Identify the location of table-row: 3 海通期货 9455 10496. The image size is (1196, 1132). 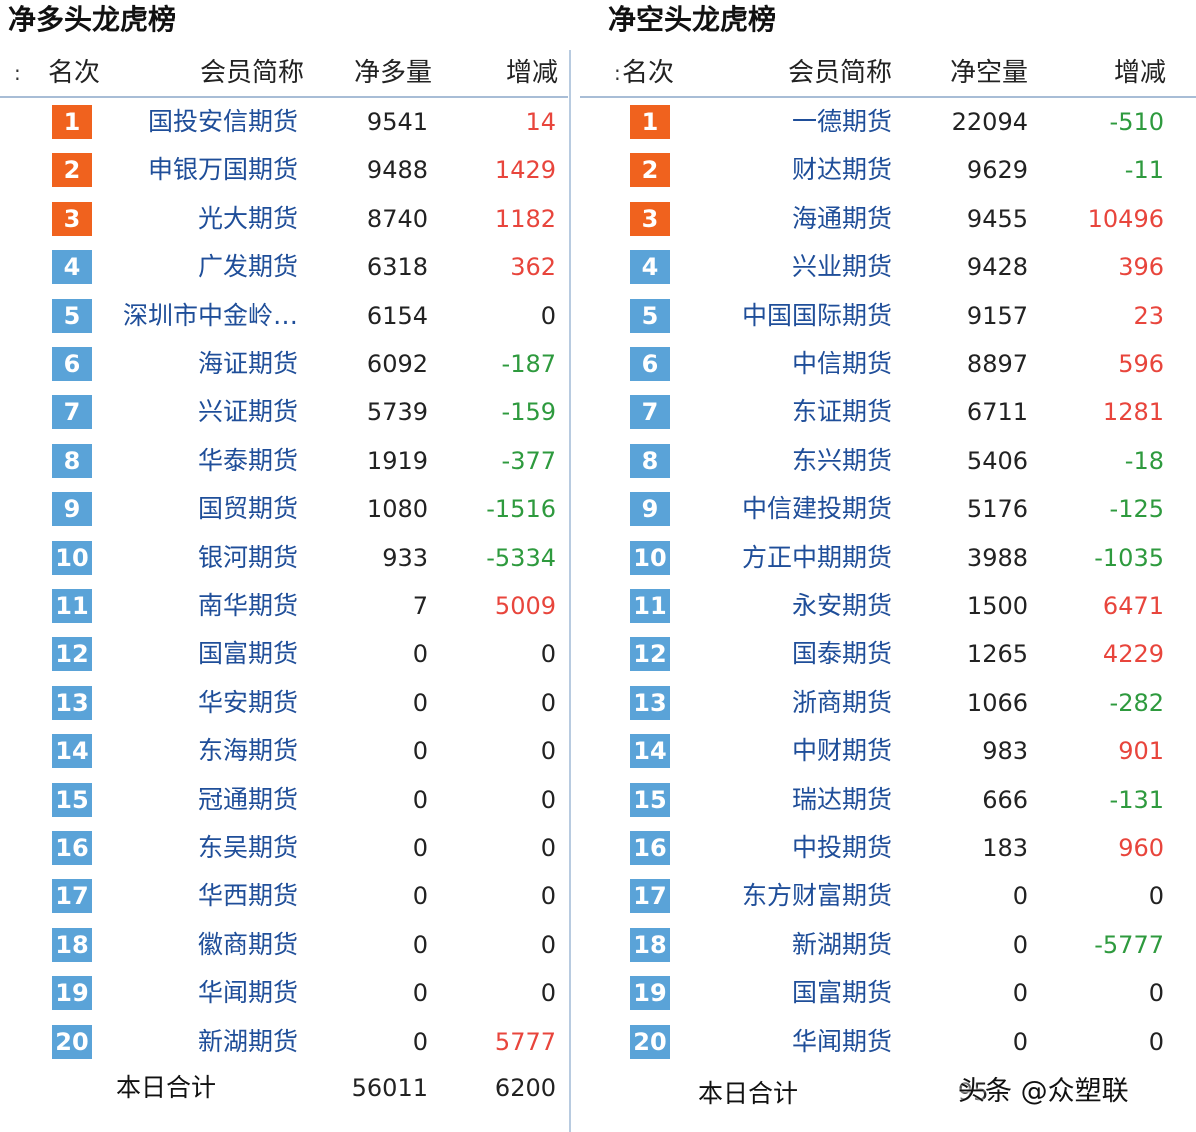
(888, 219).